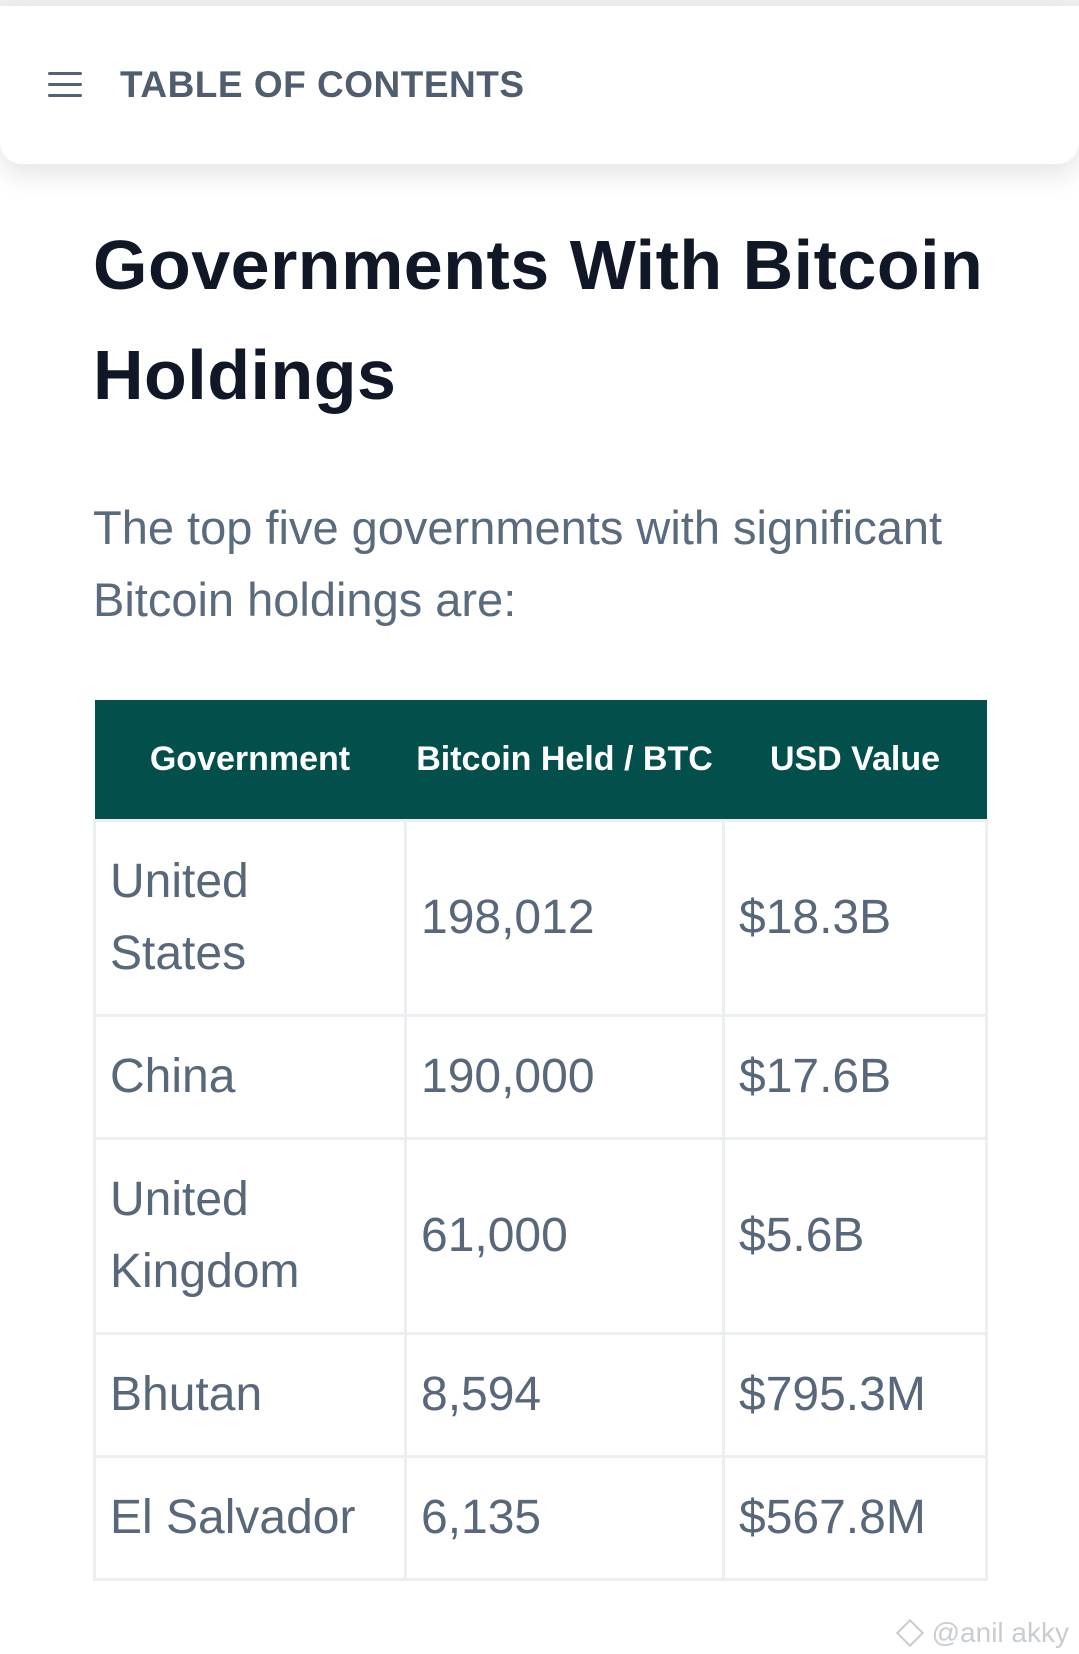 The height and width of the screenshot is (1654, 1079). Describe the element at coordinates (250, 1395) in the screenshot. I see `government-cell: Bhutan` at that location.